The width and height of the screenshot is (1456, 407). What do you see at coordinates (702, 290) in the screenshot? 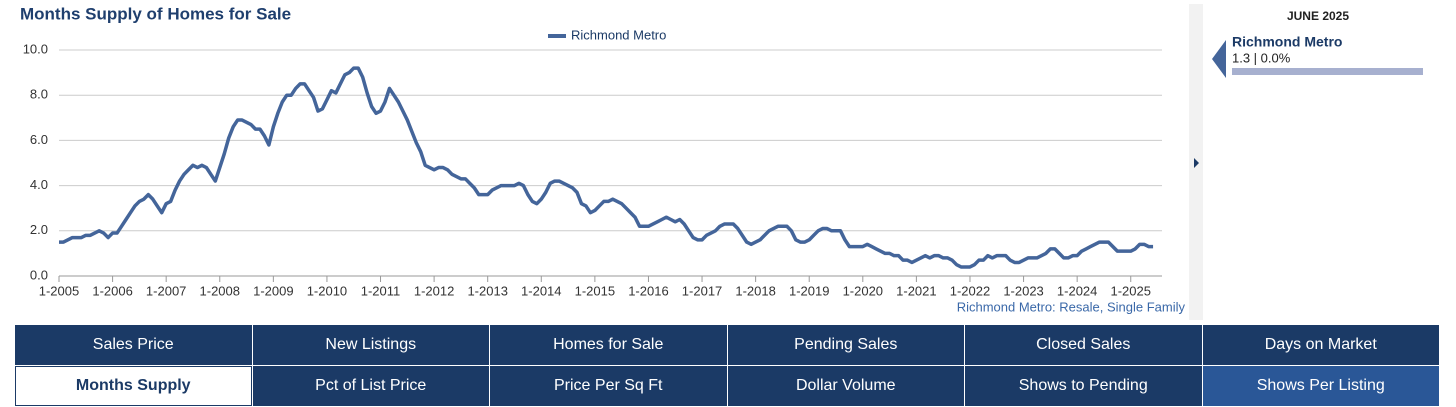
I see `x-tick-label: 1-2017` at bounding box center [702, 290].